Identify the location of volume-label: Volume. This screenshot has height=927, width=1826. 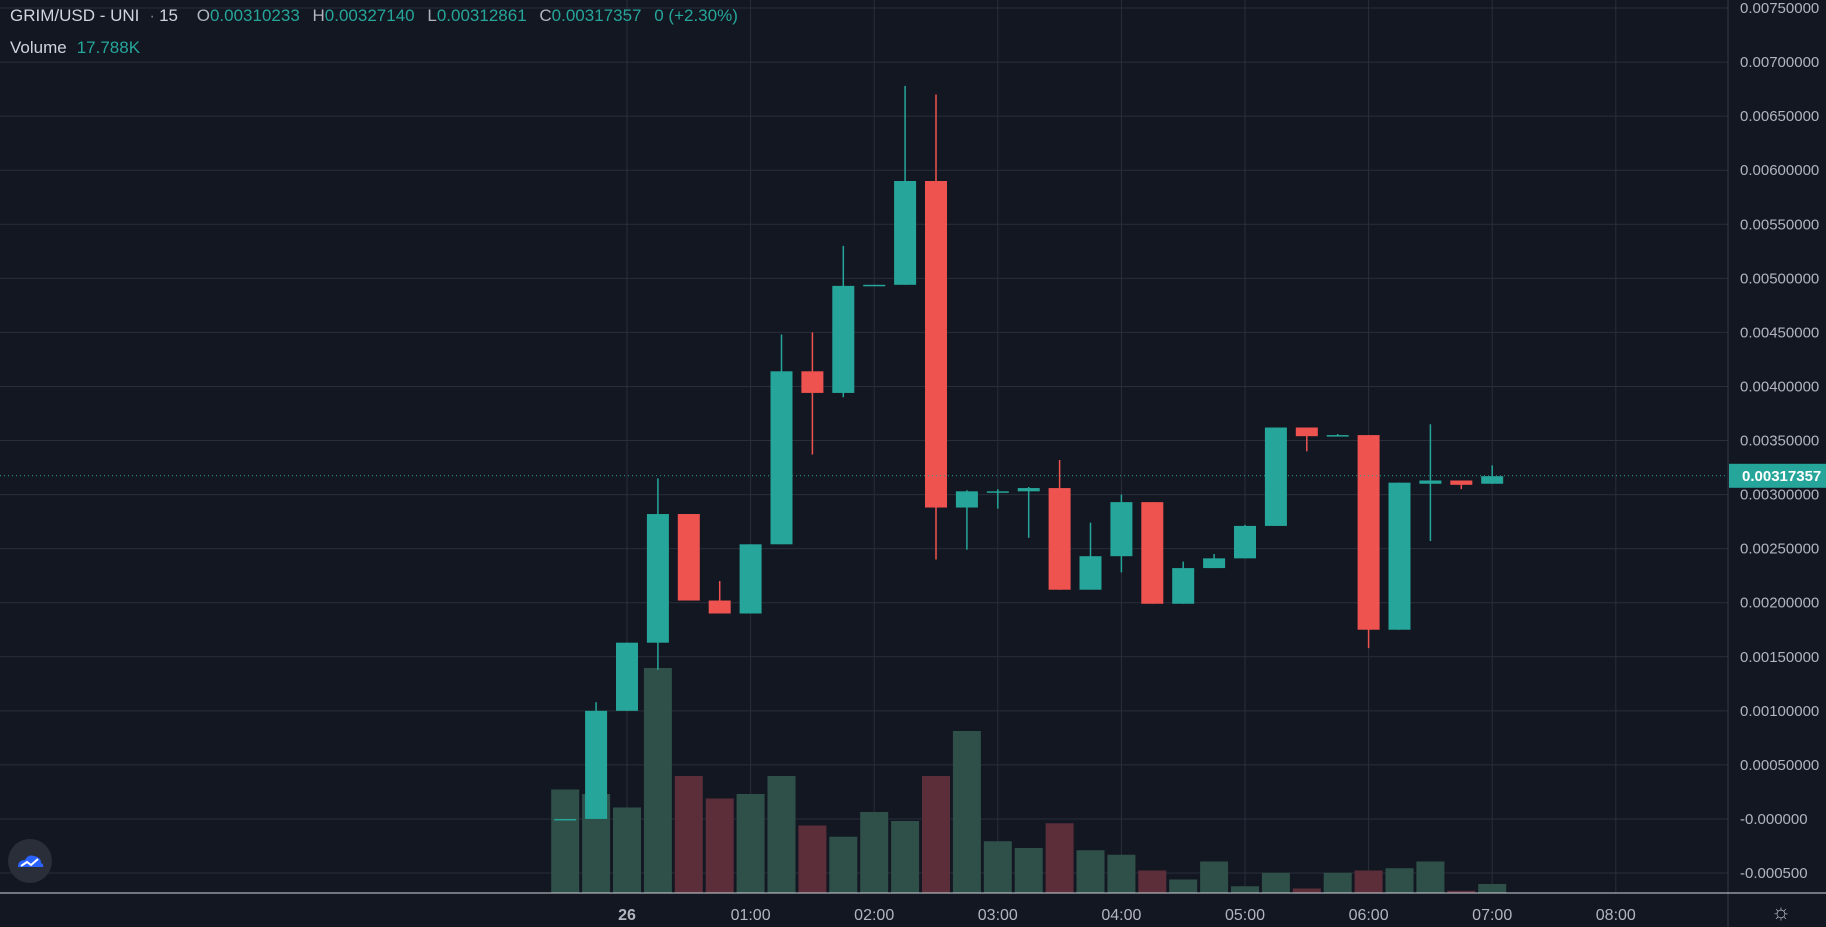
(38, 47).